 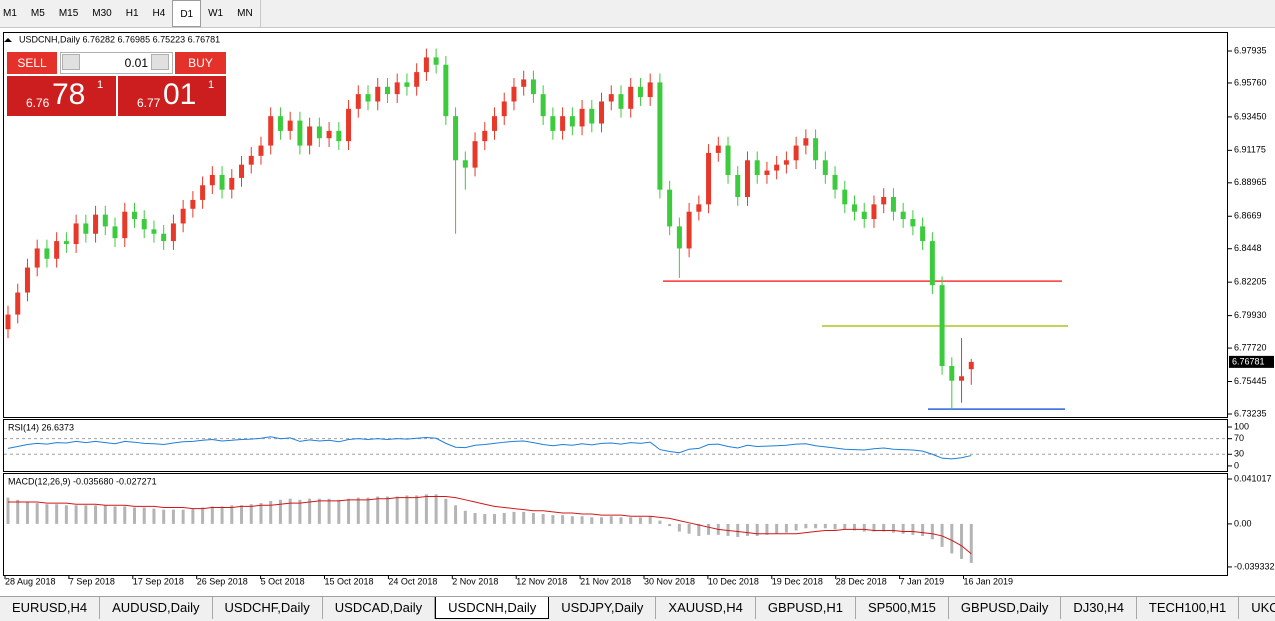 What do you see at coordinates (1005, 608) in the screenshot?
I see `chart-tab: GBPUSD,Daily` at bounding box center [1005, 608].